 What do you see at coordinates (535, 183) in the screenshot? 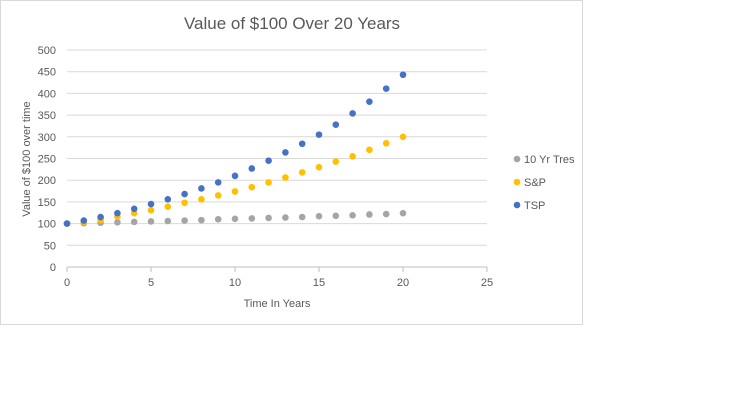
I see `legend-label-s-p: S&P` at bounding box center [535, 183].